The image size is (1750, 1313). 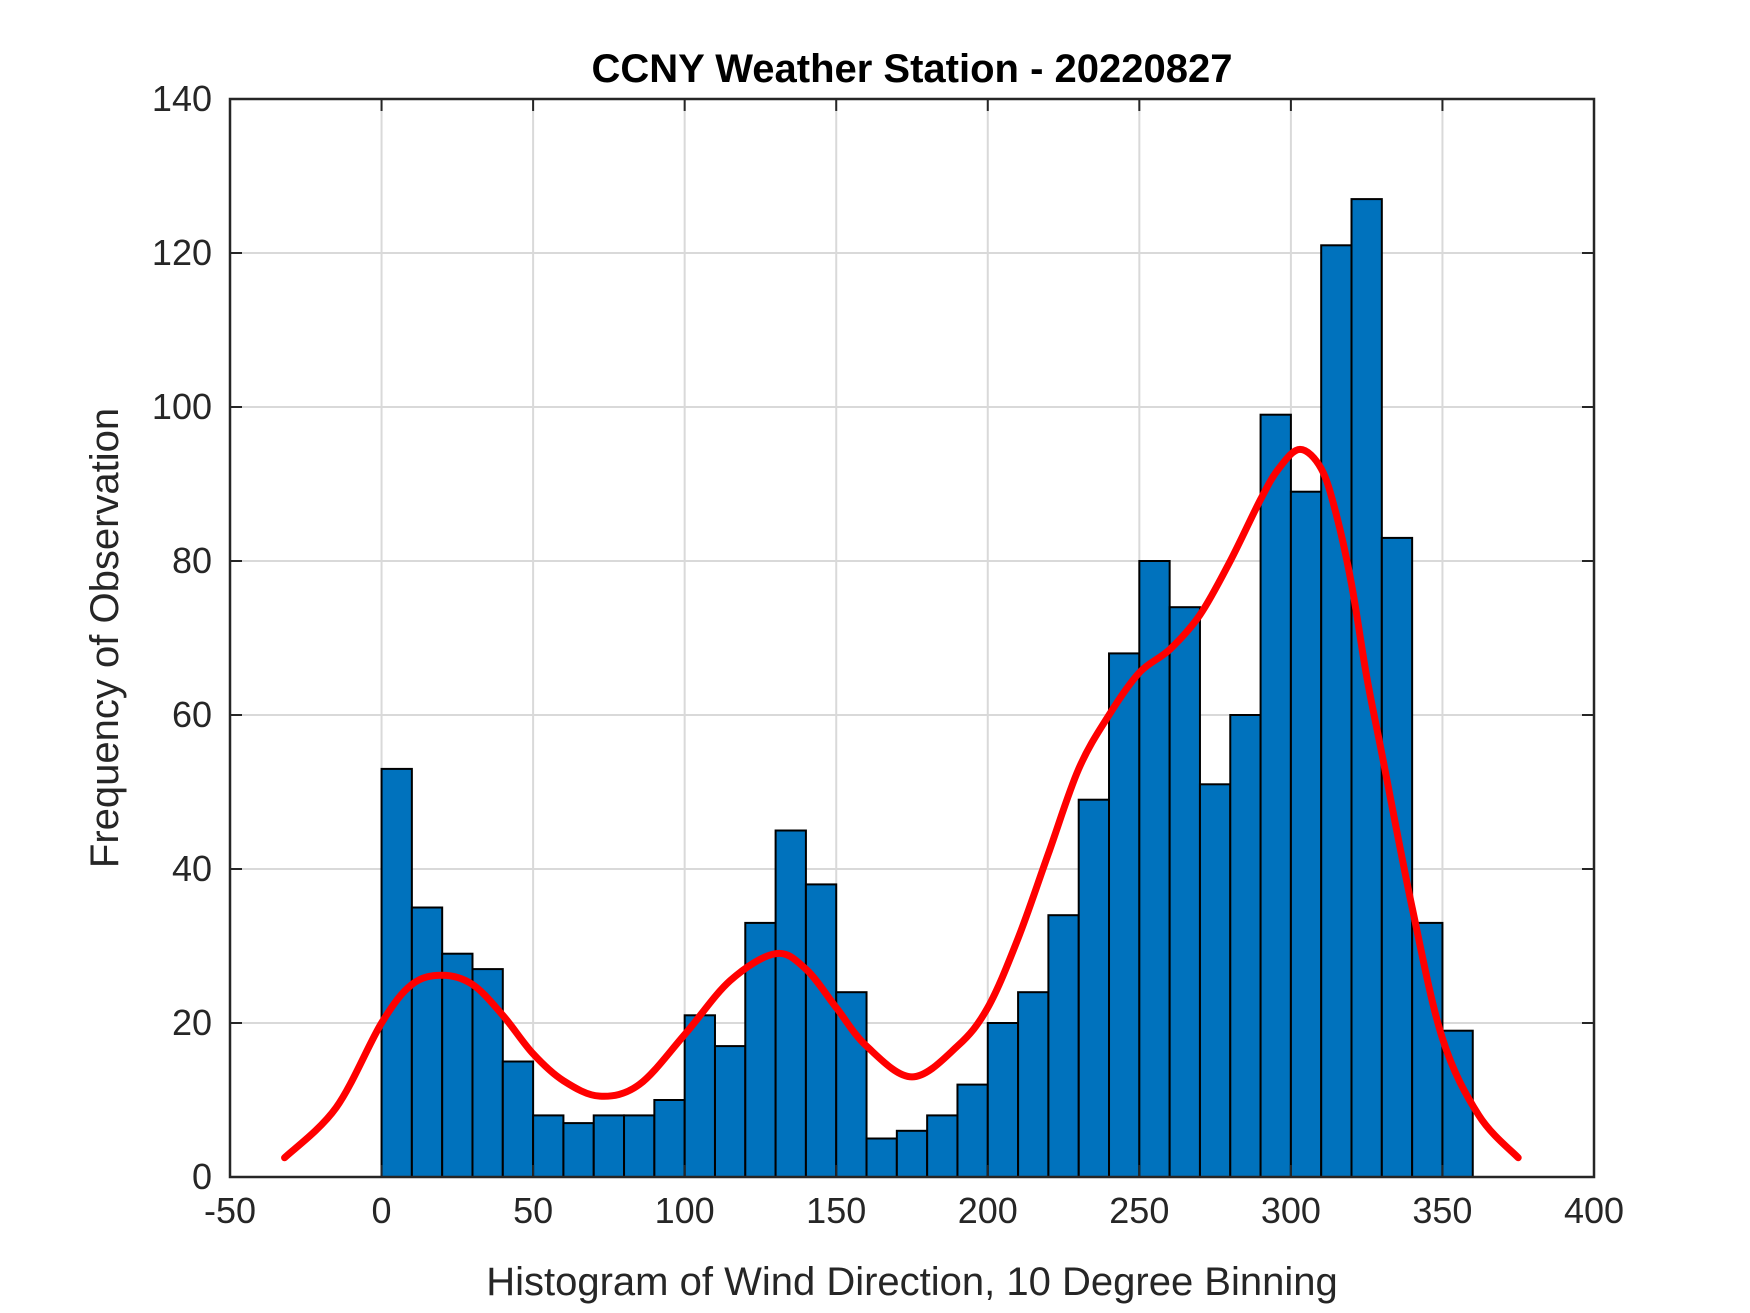 What do you see at coordinates (1139, 1210) in the screenshot?
I see `x-tick-label: 250` at bounding box center [1139, 1210].